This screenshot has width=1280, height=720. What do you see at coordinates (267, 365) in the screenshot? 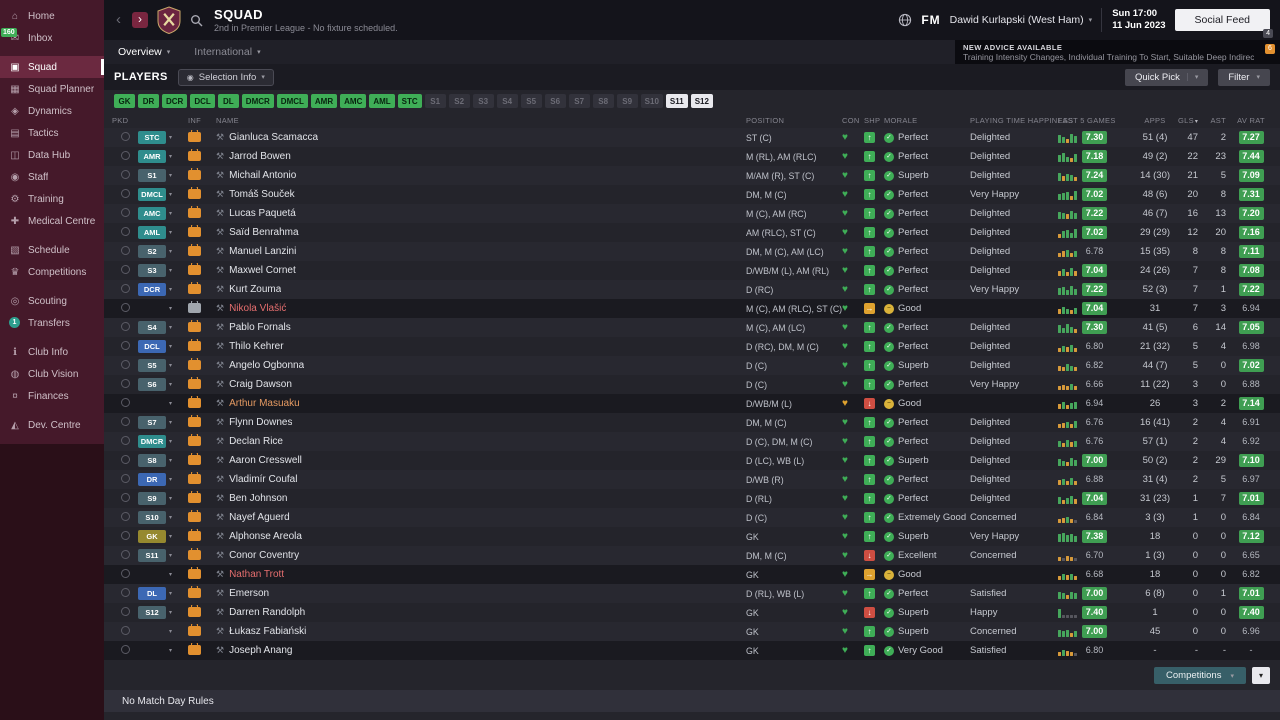
I see `player-name: Angelo Ogbonna` at bounding box center [267, 365].